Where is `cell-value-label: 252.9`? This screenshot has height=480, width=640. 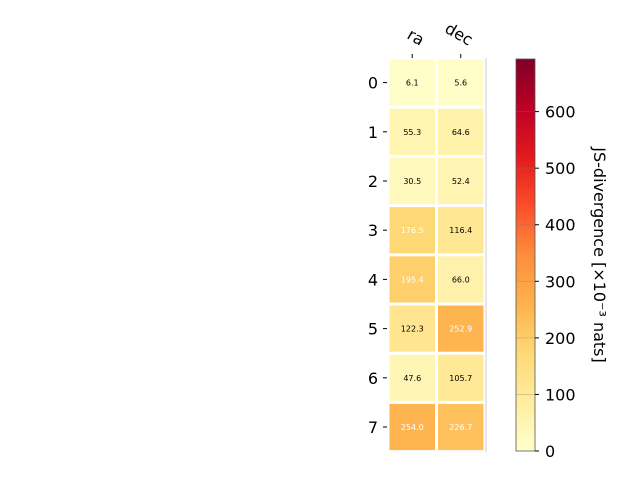
cell-value-label: 252.9 is located at coordinates (460, 329).